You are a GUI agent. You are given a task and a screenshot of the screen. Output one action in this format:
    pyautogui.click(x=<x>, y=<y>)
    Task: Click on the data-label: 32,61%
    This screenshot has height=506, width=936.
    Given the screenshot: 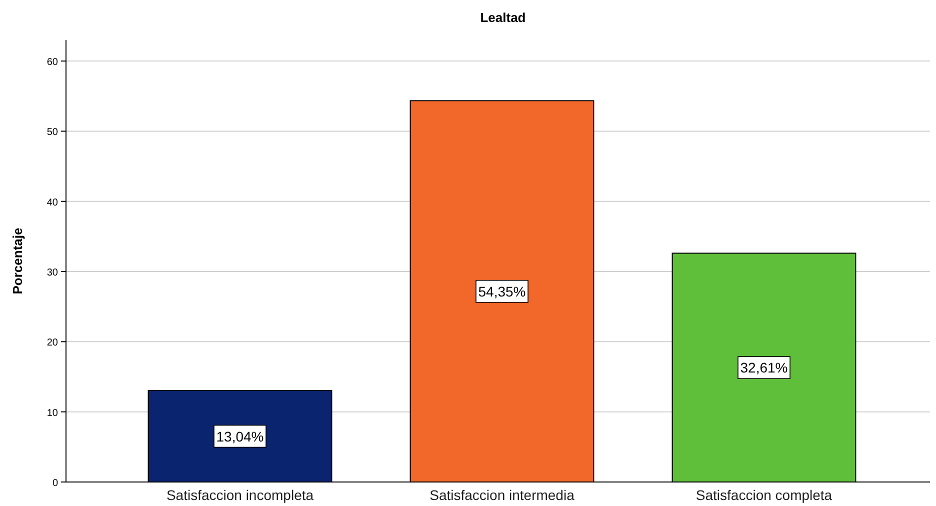 What is the action you would take?
    pyautogui.click(x=764, y=368)
    